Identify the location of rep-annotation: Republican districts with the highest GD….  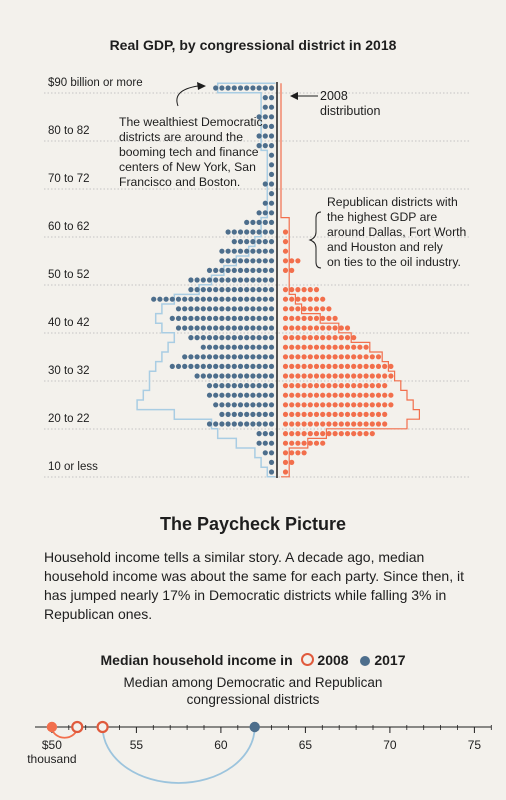
(387, 232).